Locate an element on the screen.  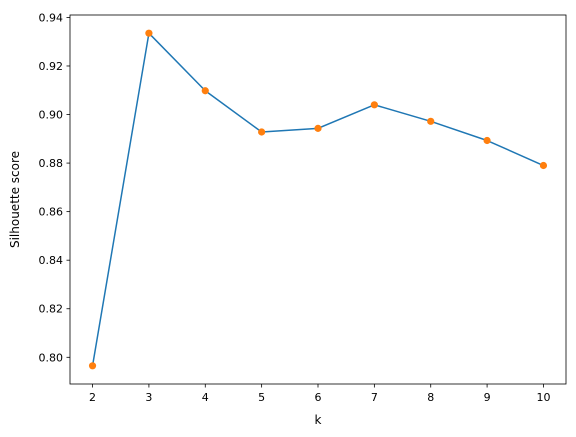
x-tick-label: 5 is located at coordinates (261, 397).